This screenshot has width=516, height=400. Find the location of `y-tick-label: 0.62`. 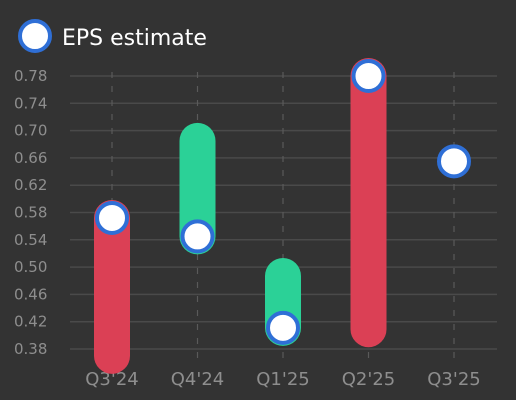

y-tick-label: 0.62 is located at coordinates (30, 185).